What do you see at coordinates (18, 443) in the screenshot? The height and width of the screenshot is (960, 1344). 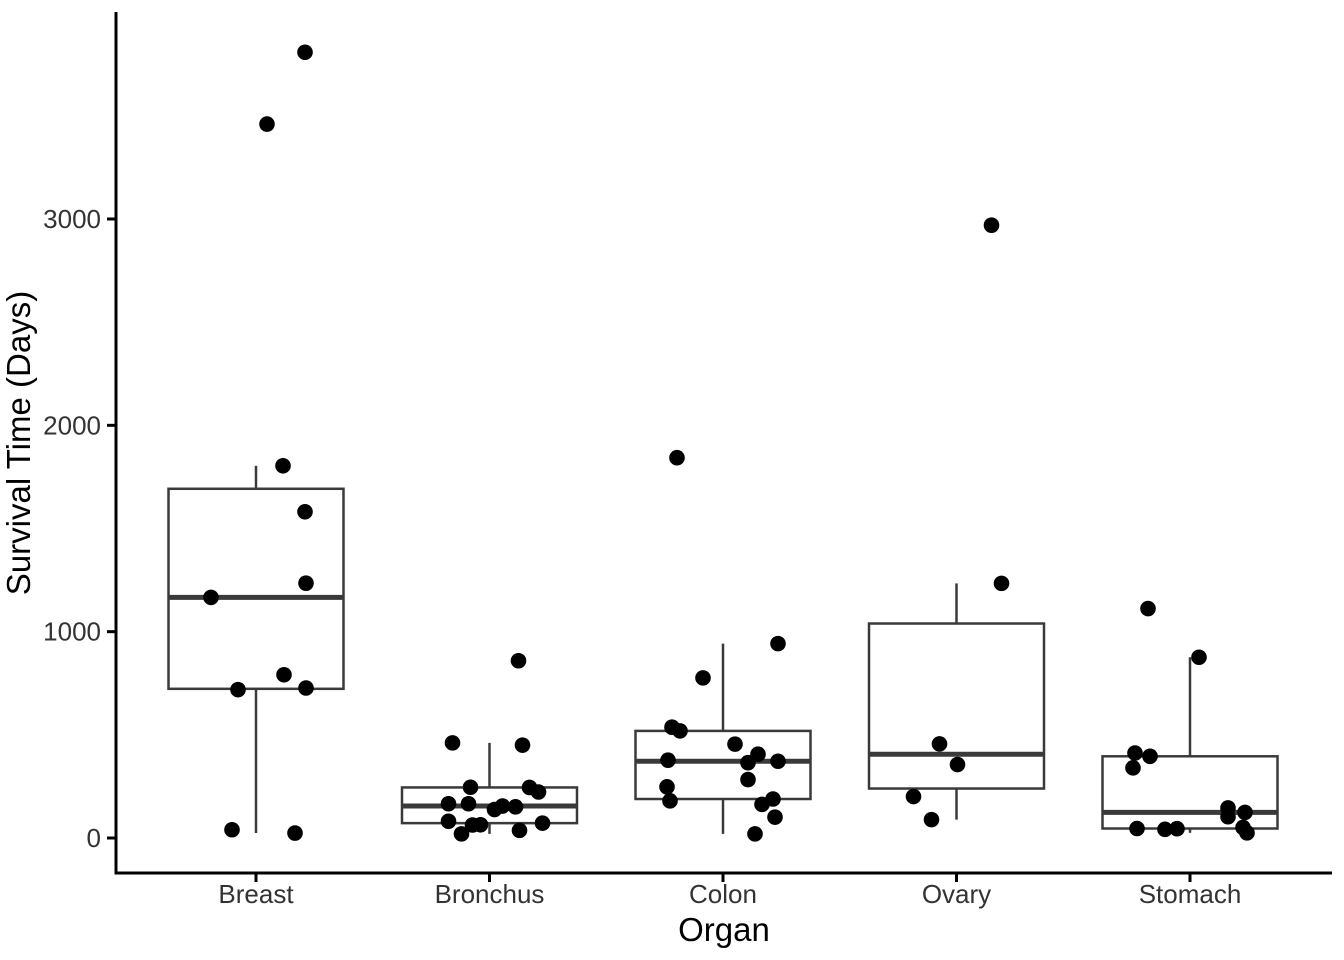 I see `y-axis-title: Survival Time (Days)` at bounding box center [18, 443].